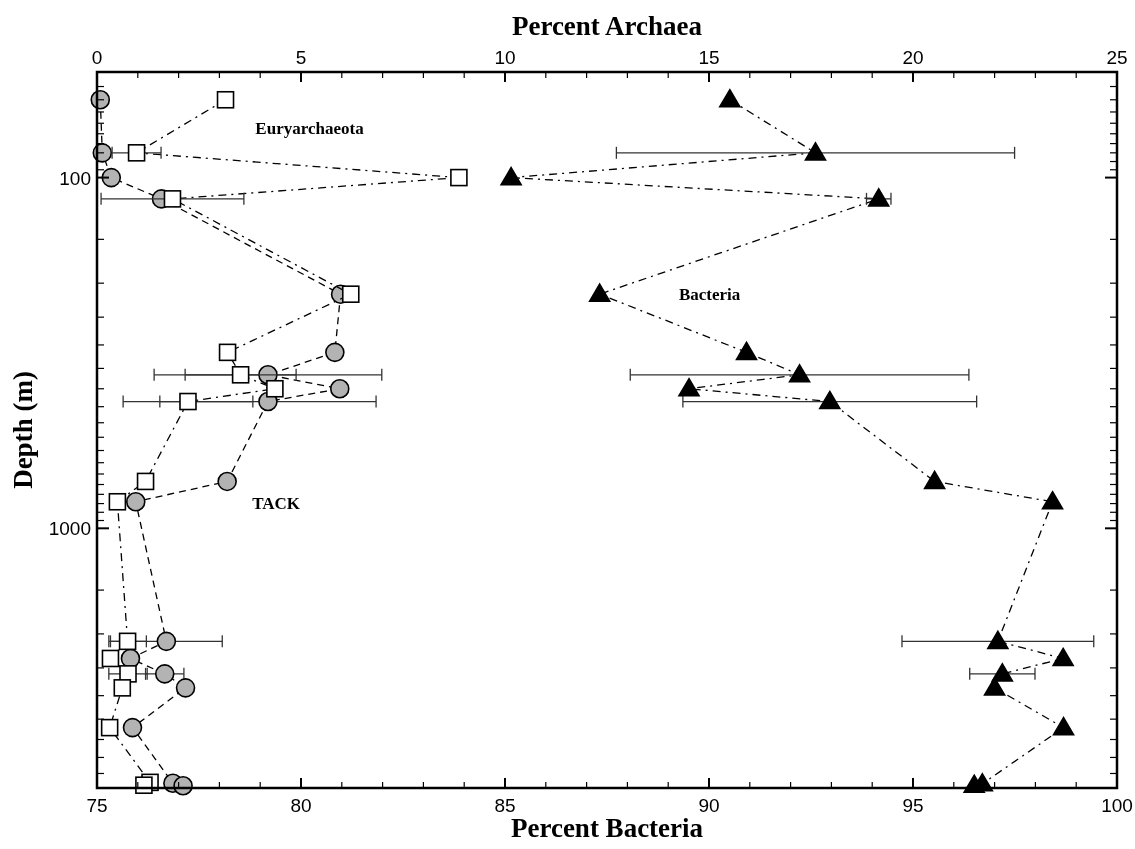 This screenshot has height=849, width=1135. Describe the element at coordinates (709, 57) in the screenshot. I see `x2-tick-label: 15` at that location.